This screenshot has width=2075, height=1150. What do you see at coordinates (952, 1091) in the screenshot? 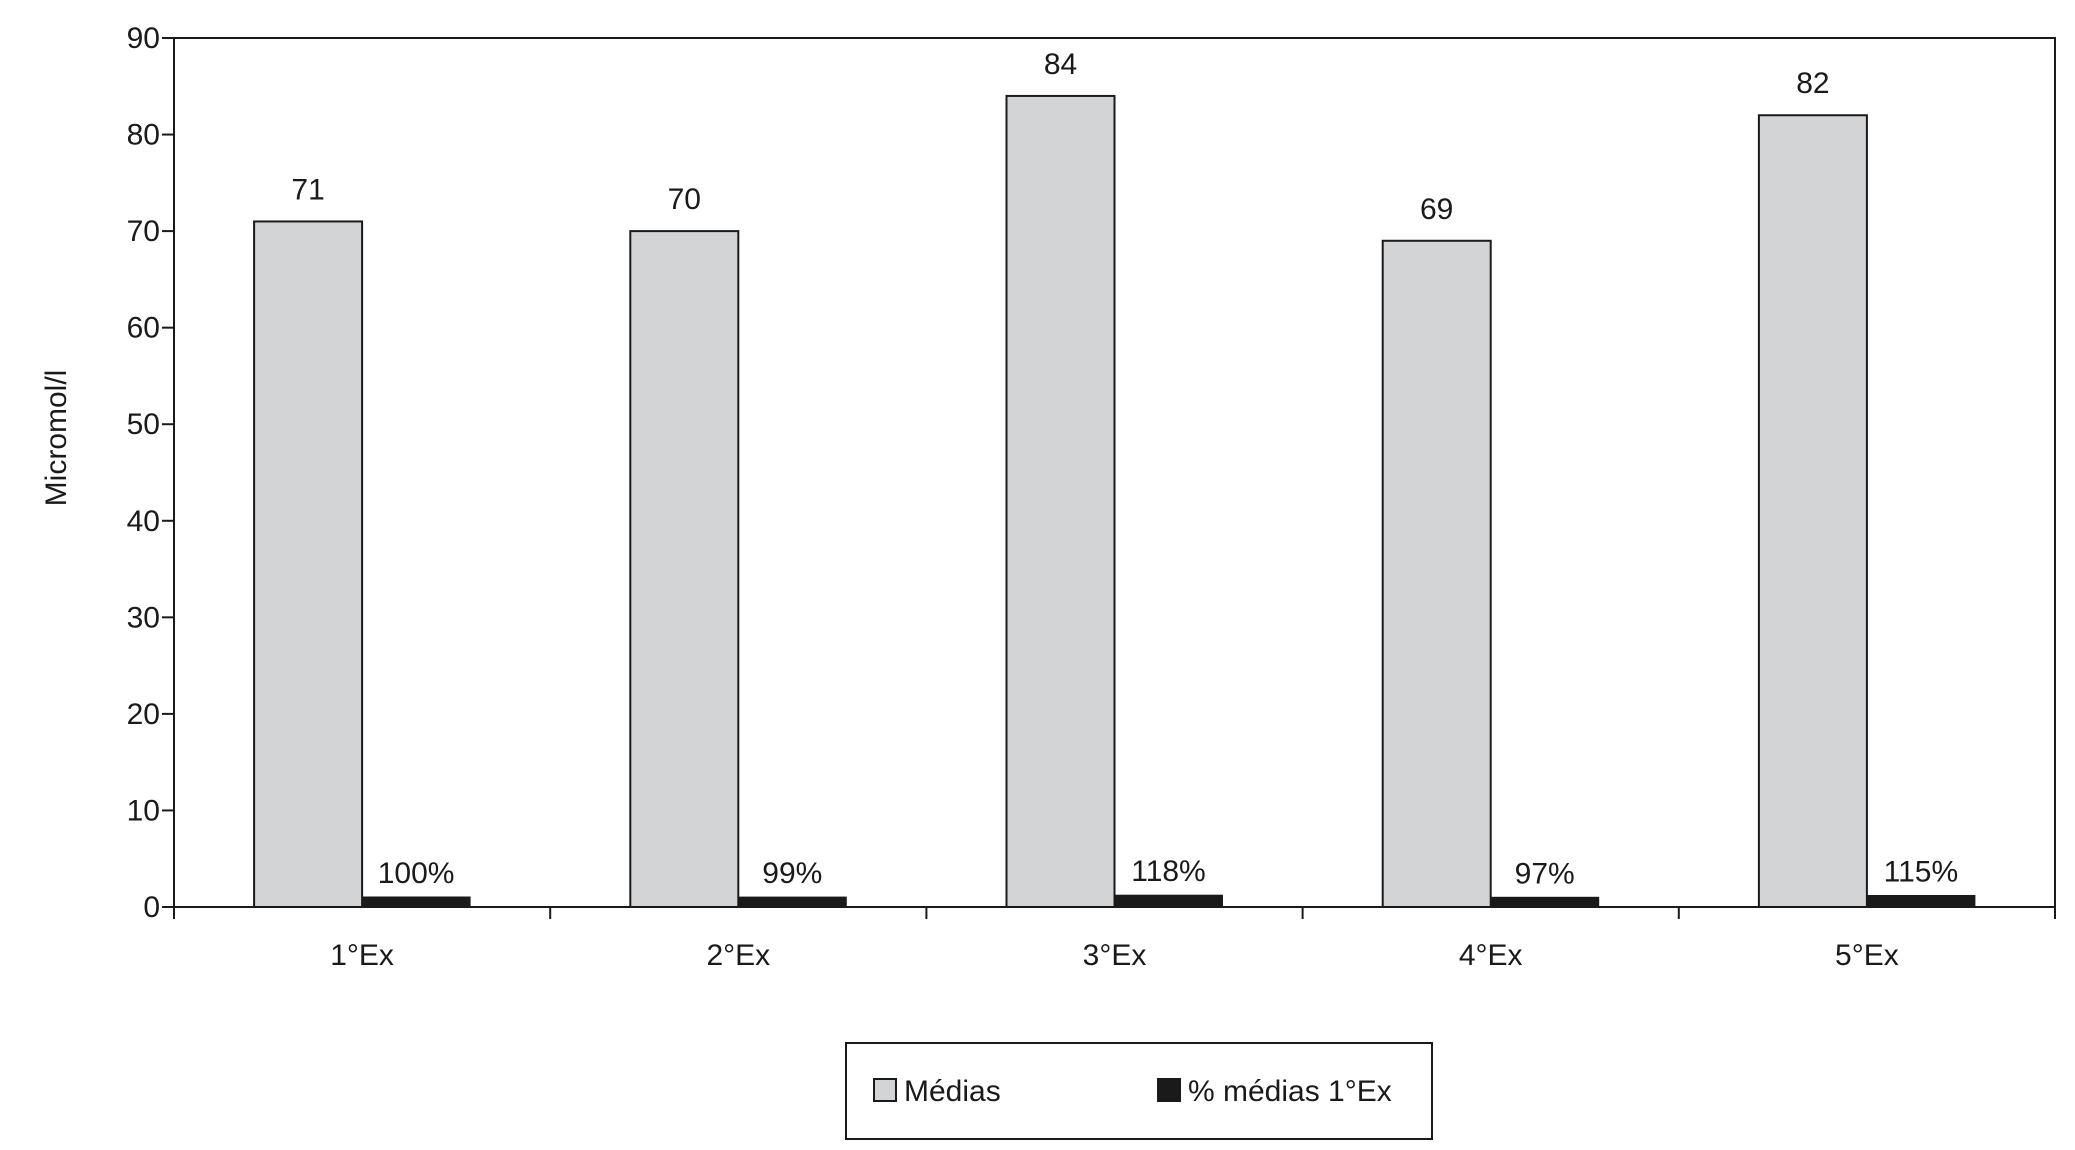
I see `legend-label: Médias` at bounding box center [952, 1091].